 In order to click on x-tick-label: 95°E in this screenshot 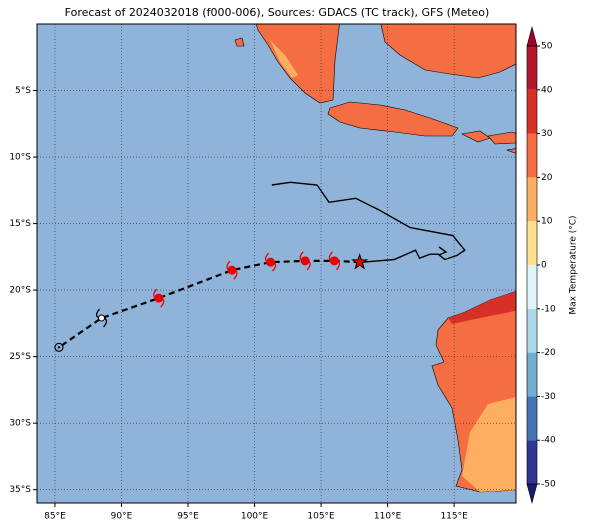, I will do `click(188, 517)`.